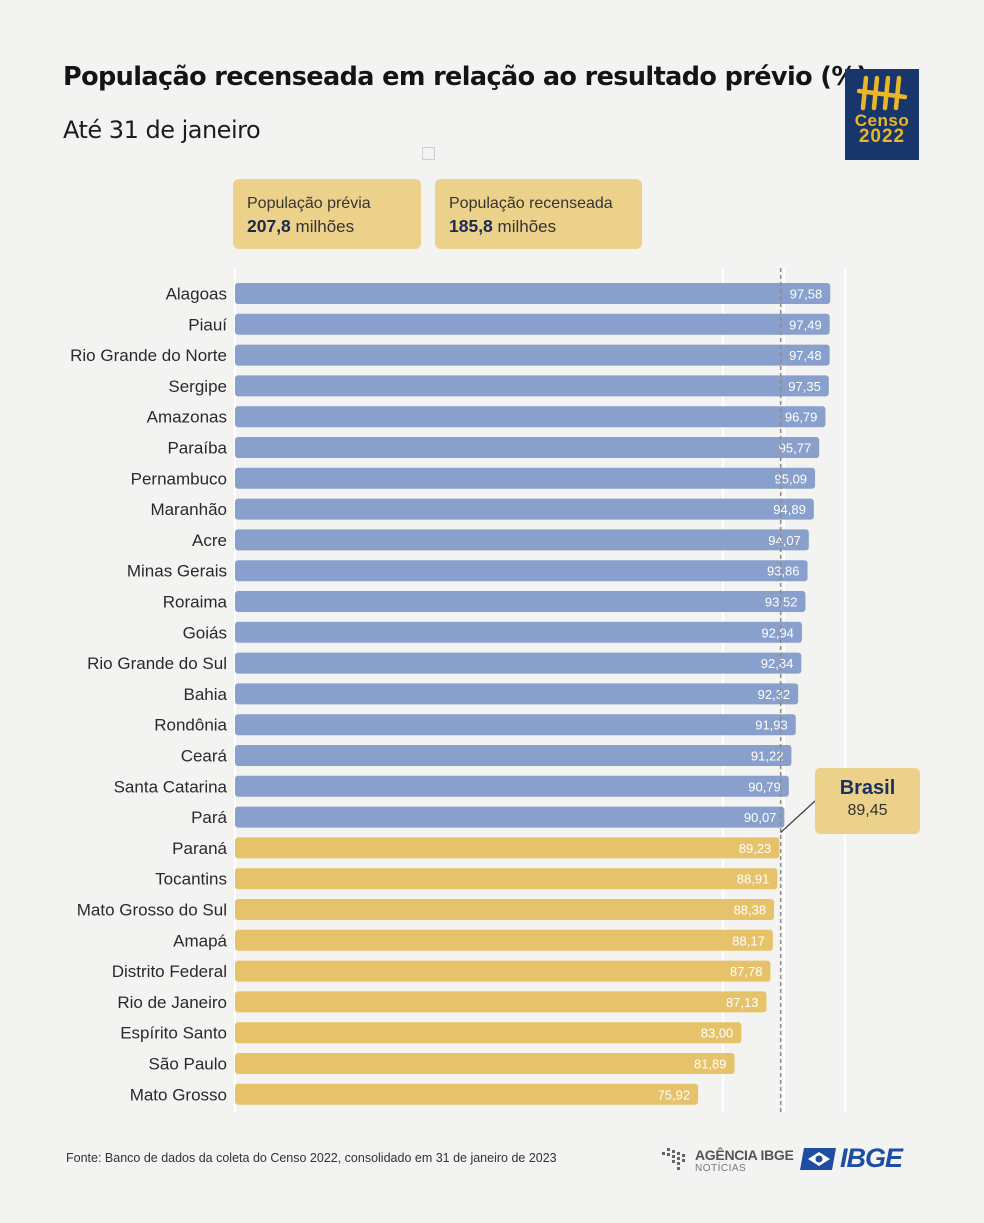 The width and height of the screenshot is (984, 1223). Describe the element at coordinates (721, 1168) in the screenshot. I see `agencia-subtitle: NOTÍCIAS` at that location.